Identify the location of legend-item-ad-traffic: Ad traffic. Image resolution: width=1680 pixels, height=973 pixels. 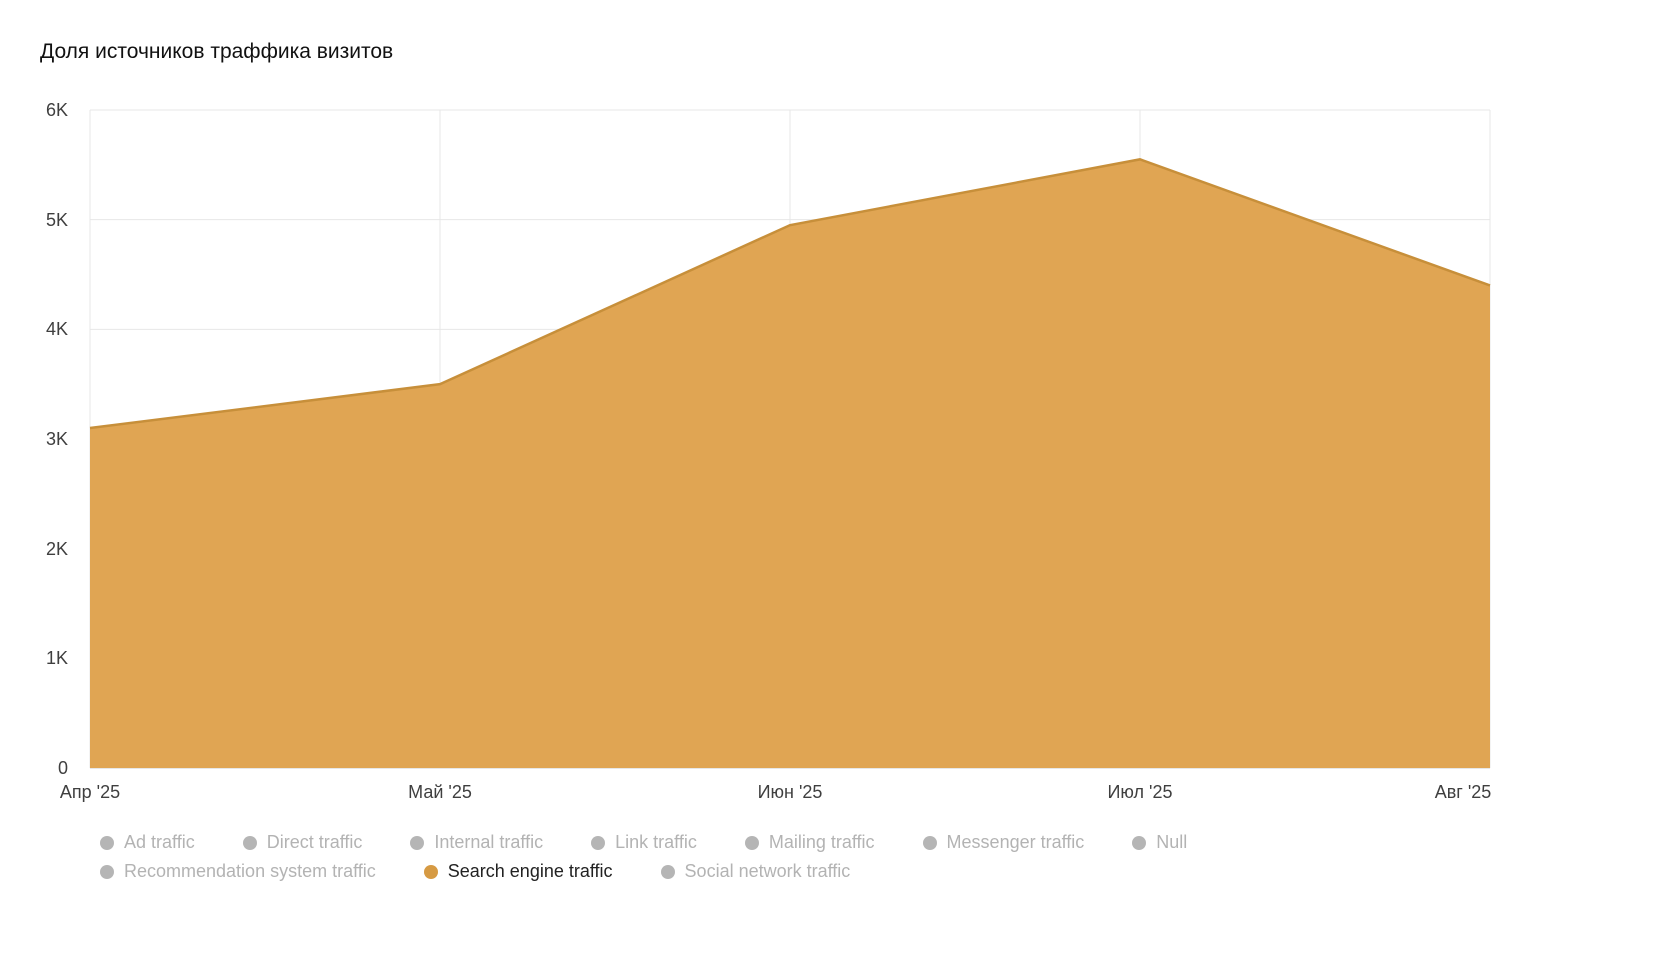
(147, 842).